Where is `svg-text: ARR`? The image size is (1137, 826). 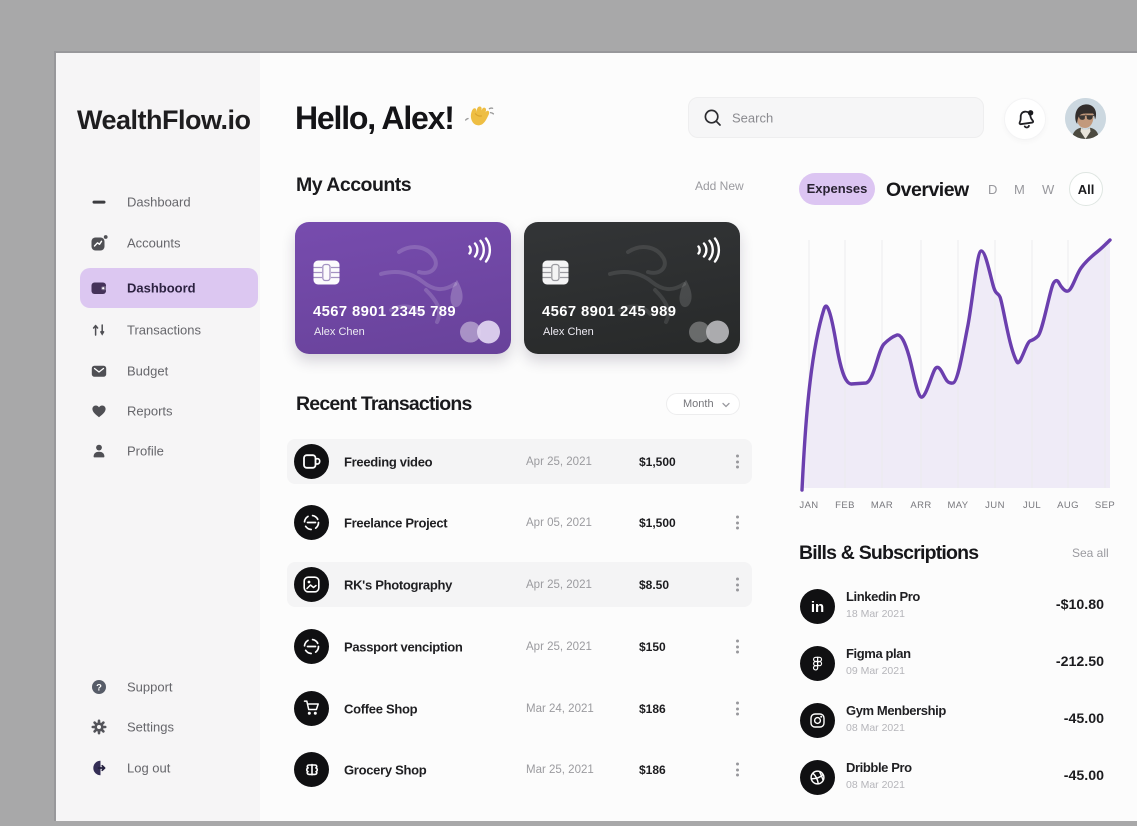
svg-text: ARR is located at coordinates (920, 505).